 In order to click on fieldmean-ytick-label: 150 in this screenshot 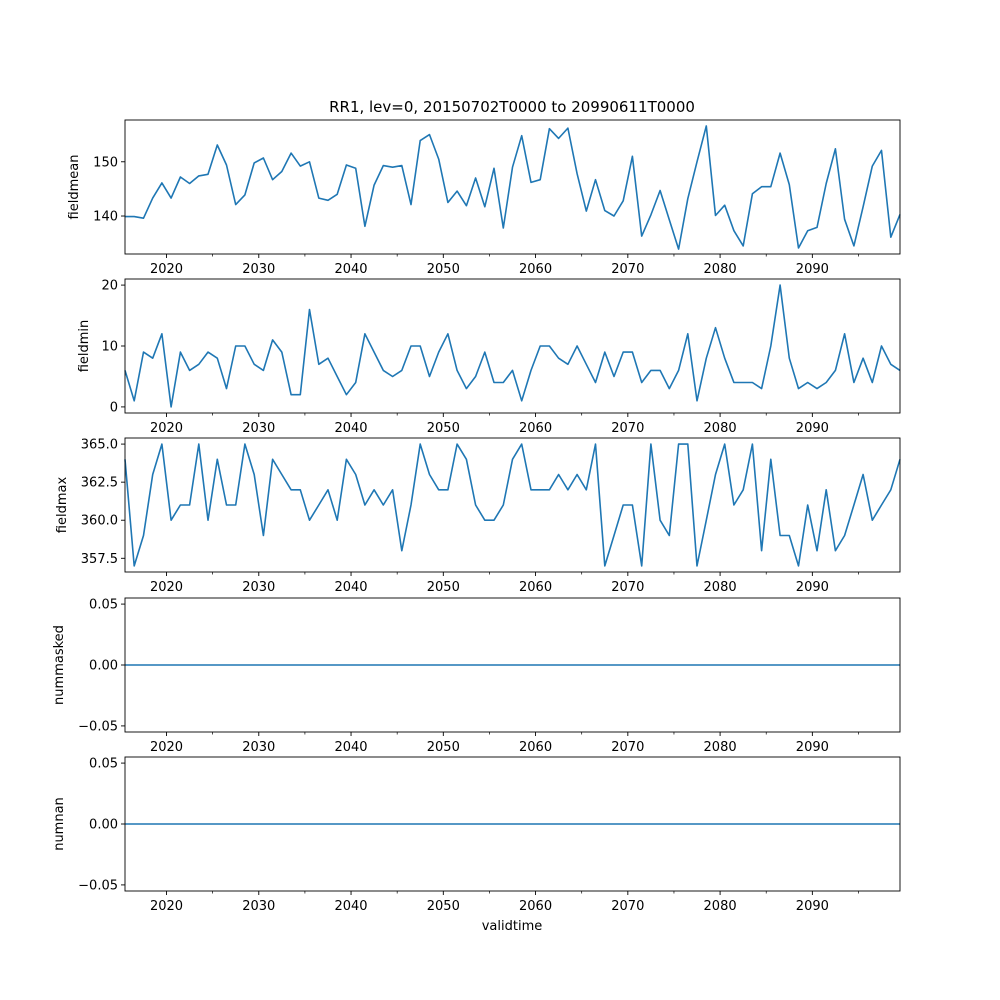, I will do `click(105, 162)`.